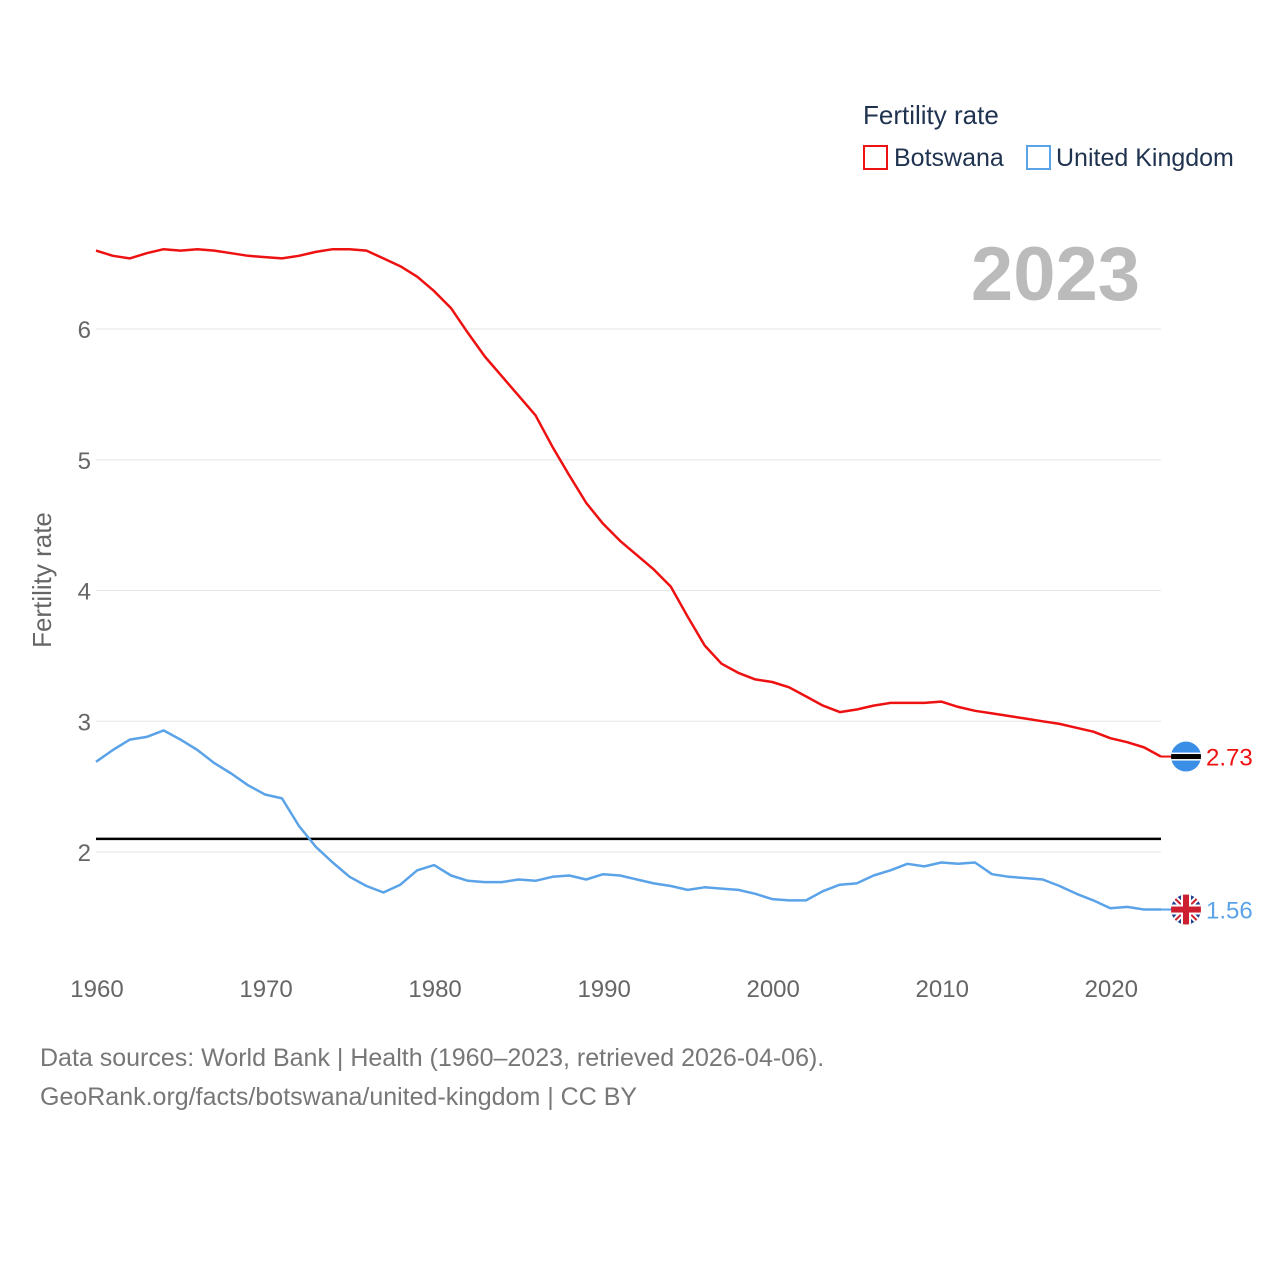 This screenshot has width=1280, height=1280. Describe the element at coordinates (1038, 157) in the screenshot. I see `legend-swatch-united-kingdom` at that location.